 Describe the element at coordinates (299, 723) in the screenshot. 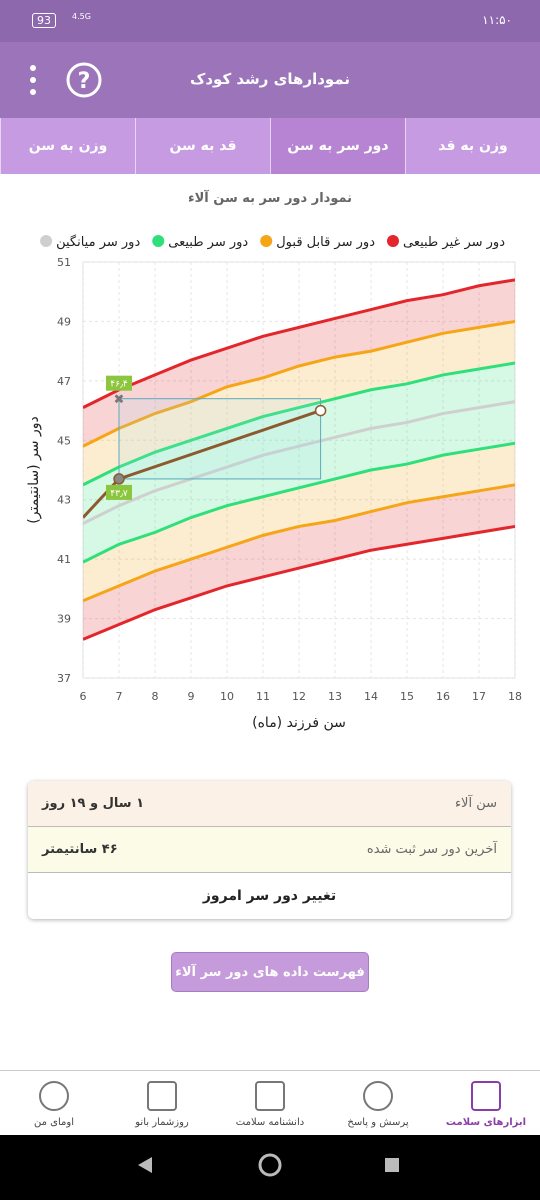

I see `x-axis-label: سن فرزند (ماه)` at that location.